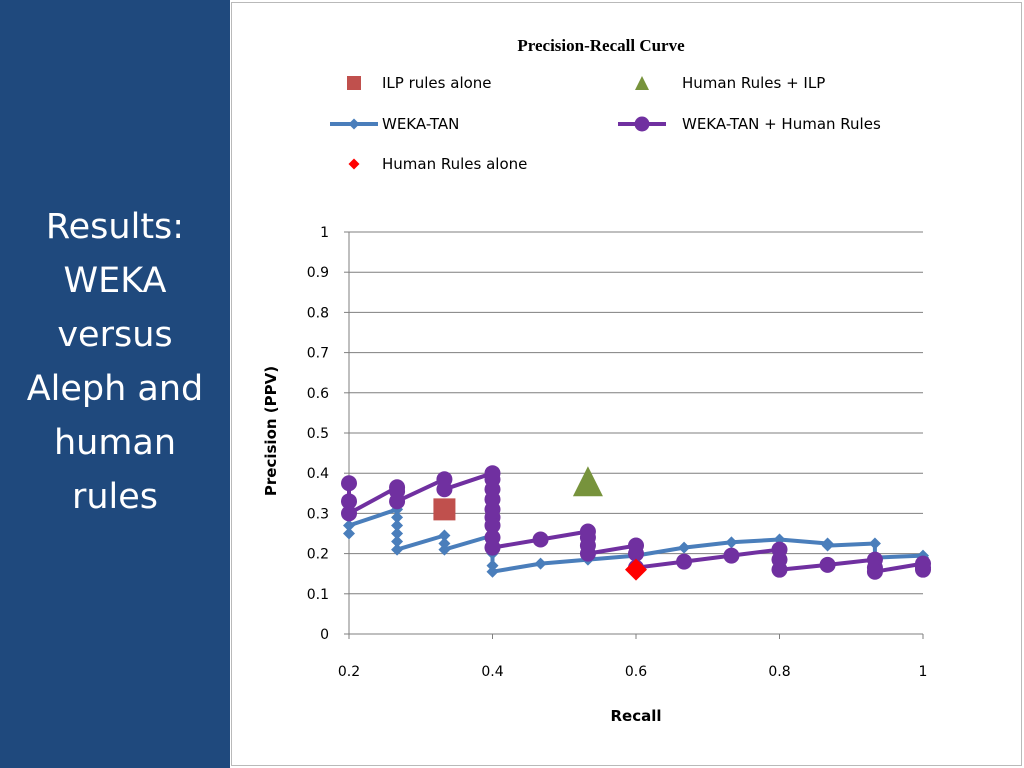 The height and width of the screenshot is (768, 1024). What do you see at coordinates (318, 514) in the screenshot?
I see `y-tick-label: 0.3` at bounding box center [318, 514].